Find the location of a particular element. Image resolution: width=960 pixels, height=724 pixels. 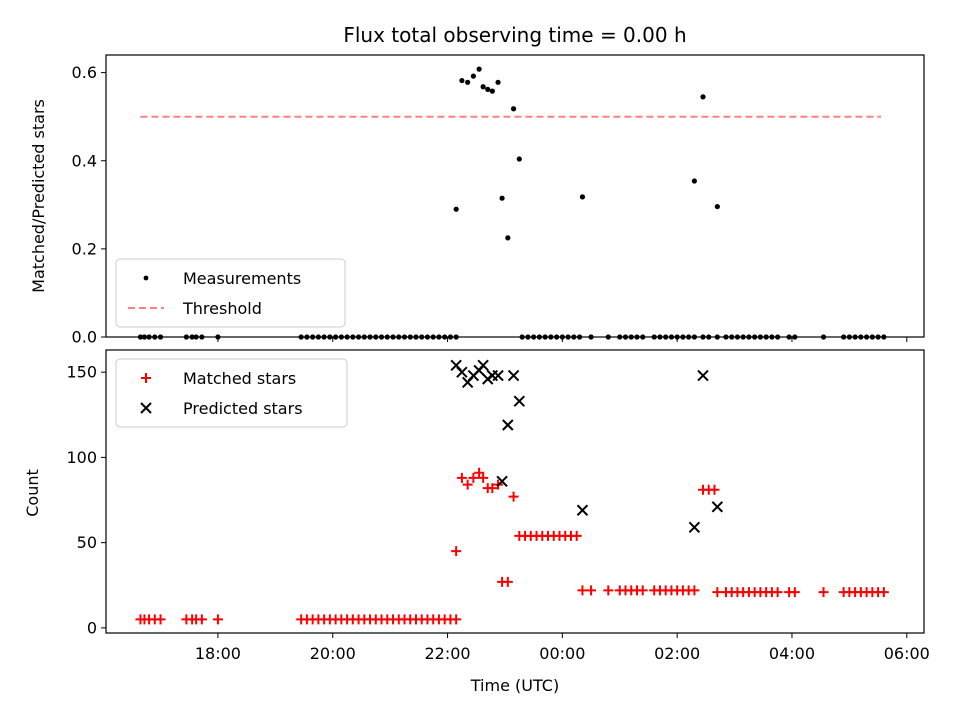

x-tick-label: 18:00 is located at coordinates (218, 653).